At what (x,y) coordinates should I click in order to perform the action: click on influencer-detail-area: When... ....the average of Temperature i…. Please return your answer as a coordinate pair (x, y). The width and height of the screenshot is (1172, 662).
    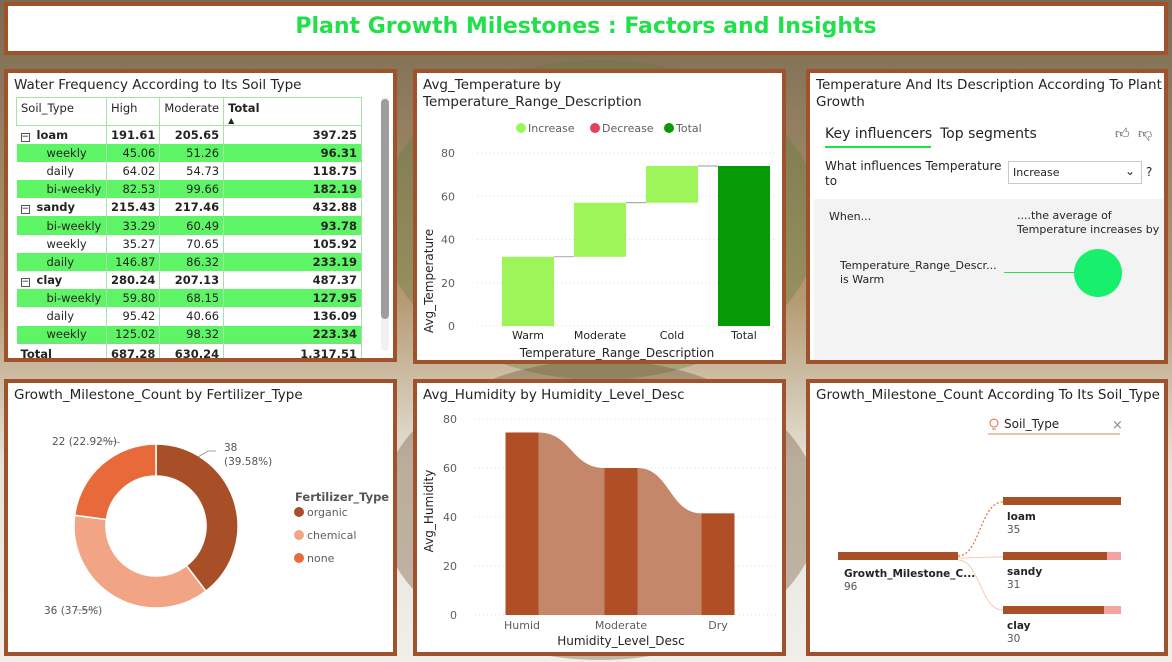
    Looking at the image, I should click on (989, 279).